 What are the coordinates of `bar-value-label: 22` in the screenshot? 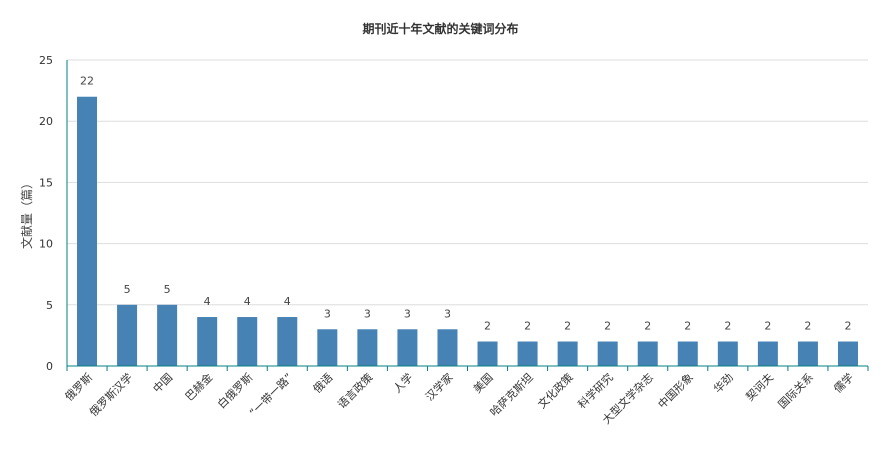 It's located at (87, 81).